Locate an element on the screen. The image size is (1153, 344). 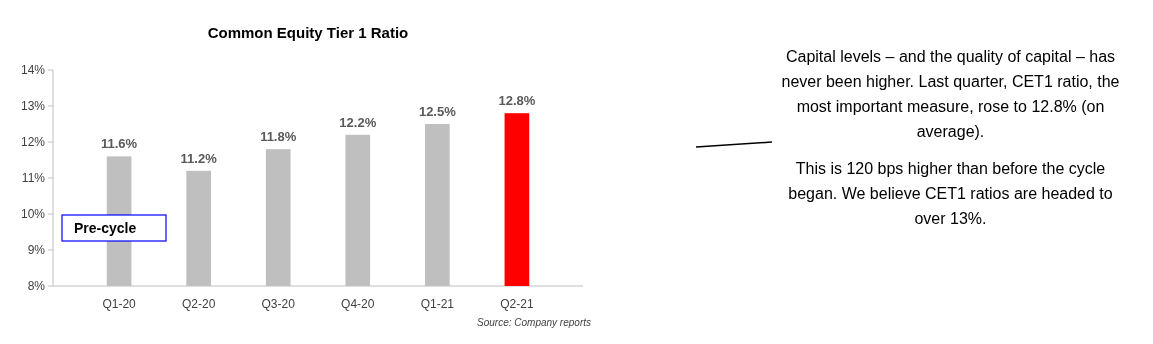
annotation: Pre-cycle is located at coordinates (105, 228).